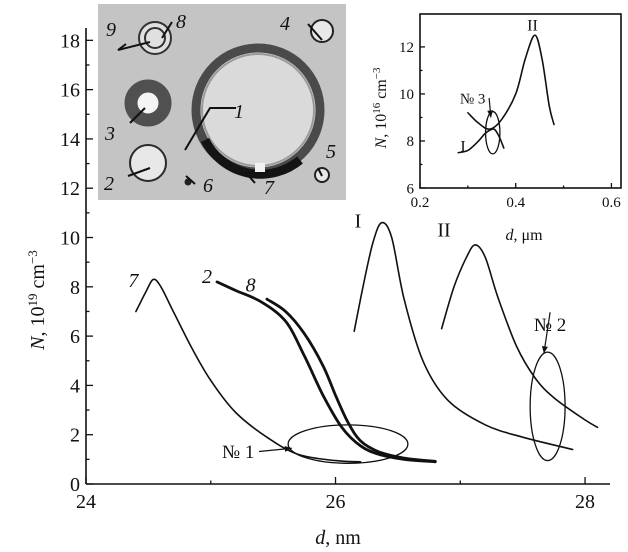 The image size is (628, 552). What do you see at coordinates (406, 95) in the screenshot?
I see `inset-y-tick-label: 10` at bounding box center [406, 95].